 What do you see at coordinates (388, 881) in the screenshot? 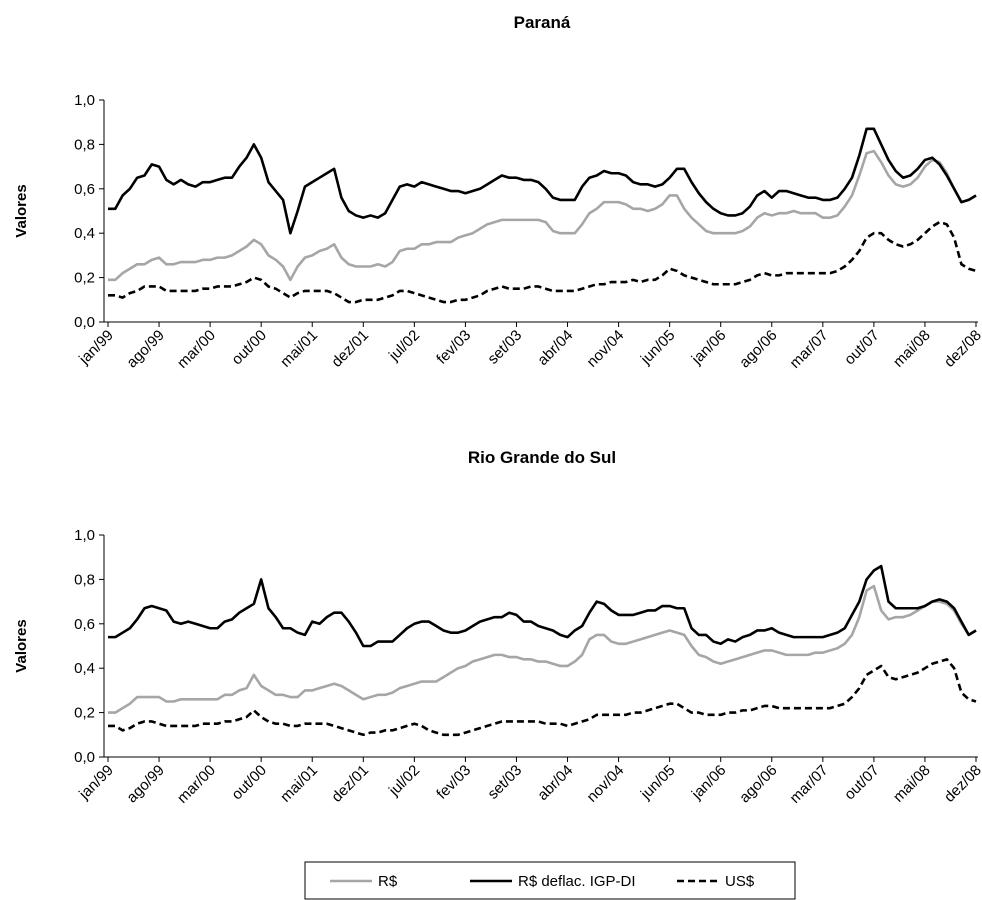
I see `legend-label: R$` at bounding box center [388, 881].